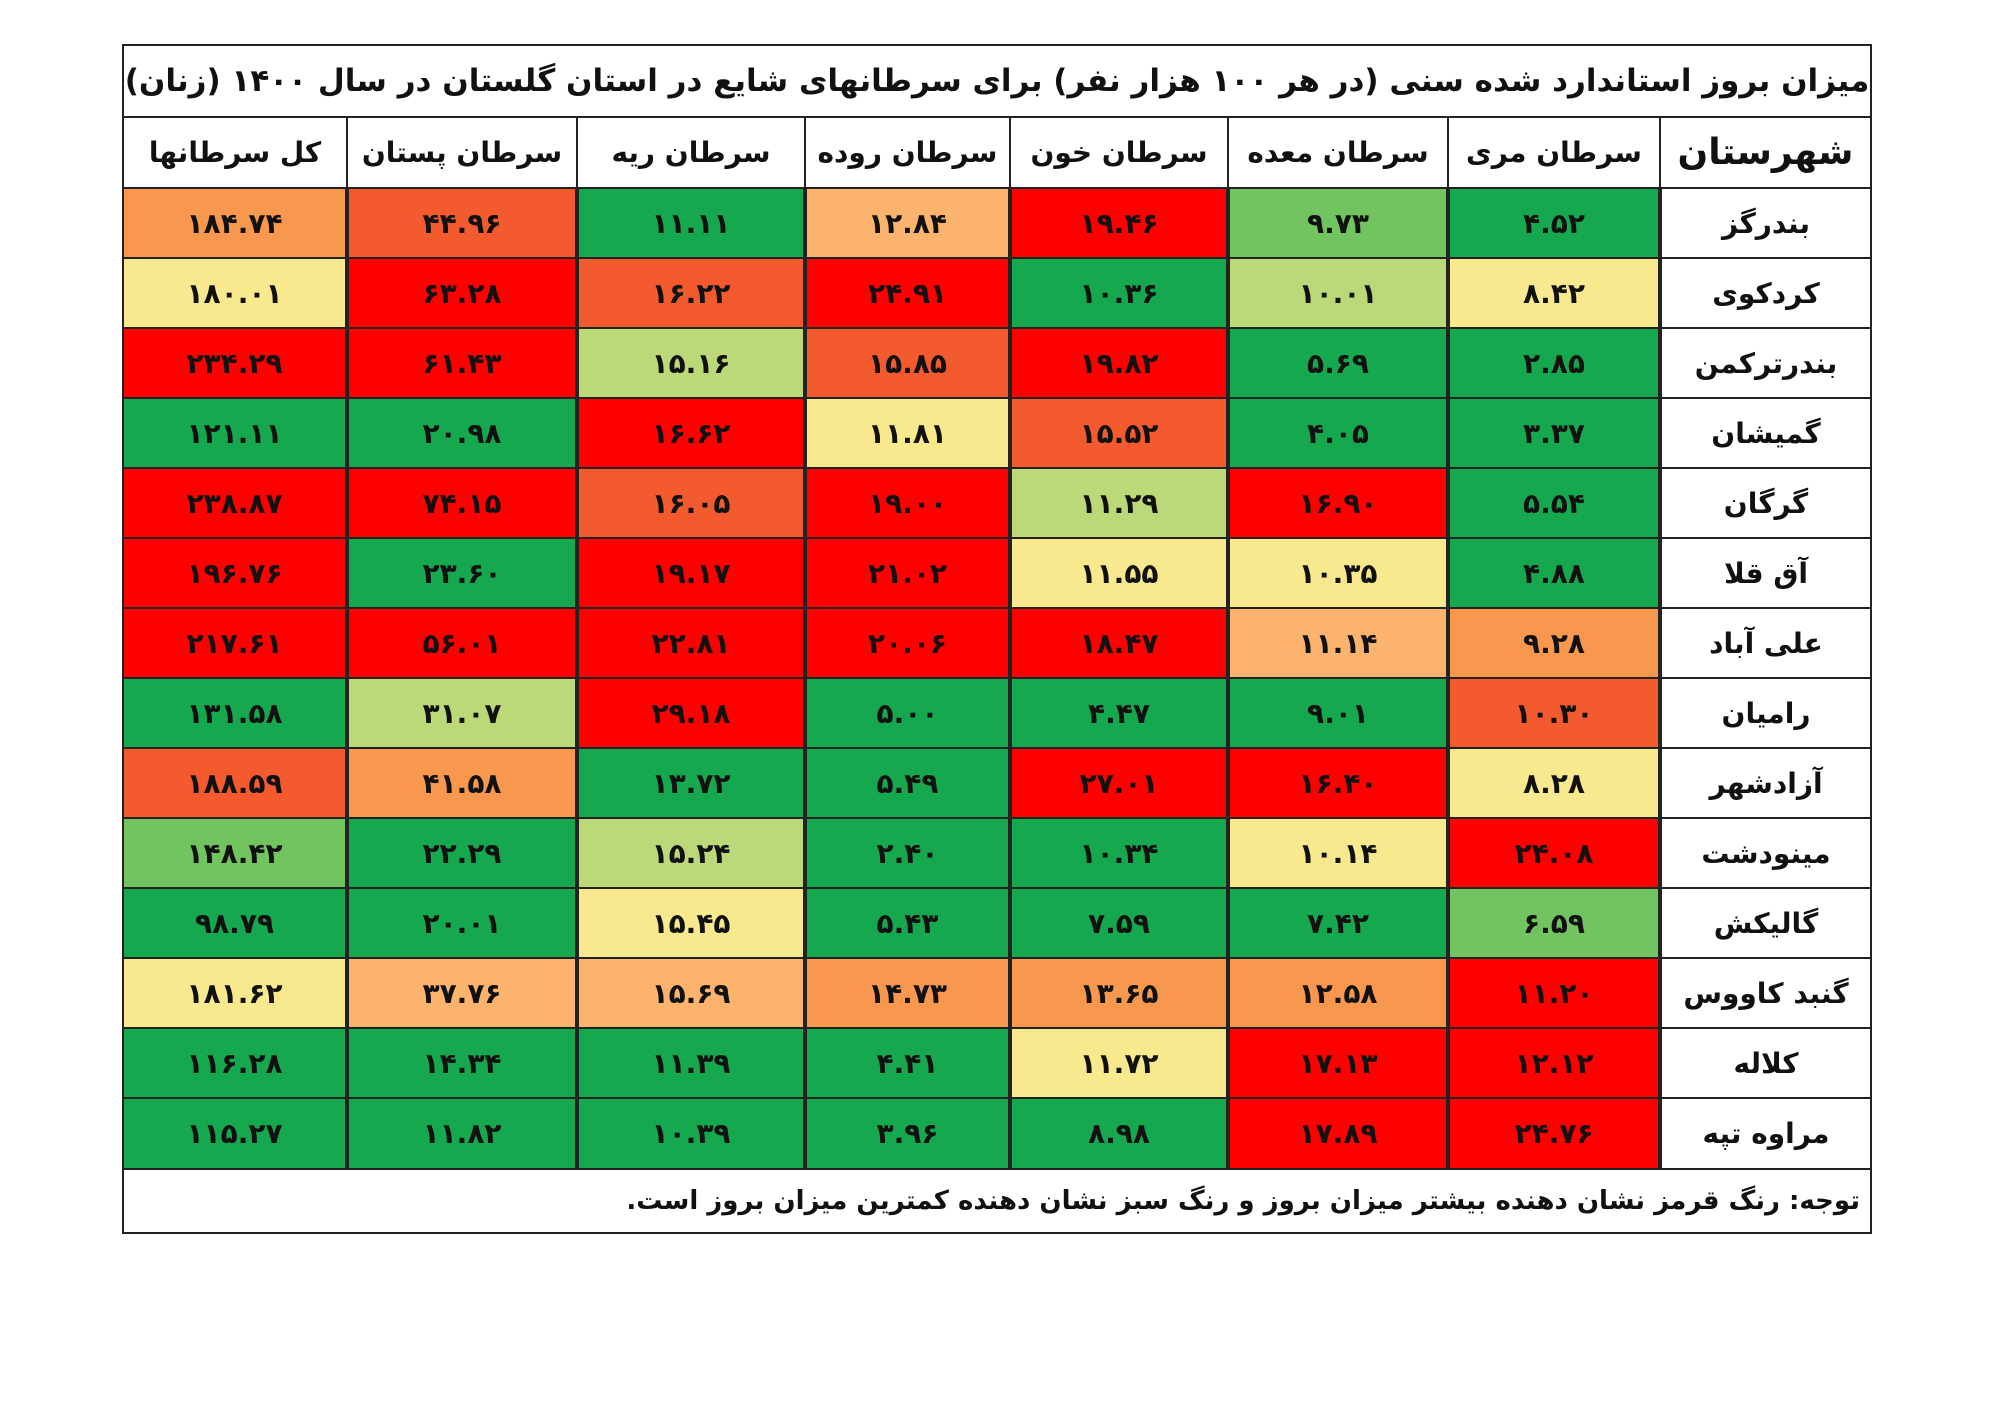 The image size is (2000, 1413). Describe the element at coordinates (907, 713) in the screenshot. I see `rate-cell-colon: ۵.۰۰` at that location.